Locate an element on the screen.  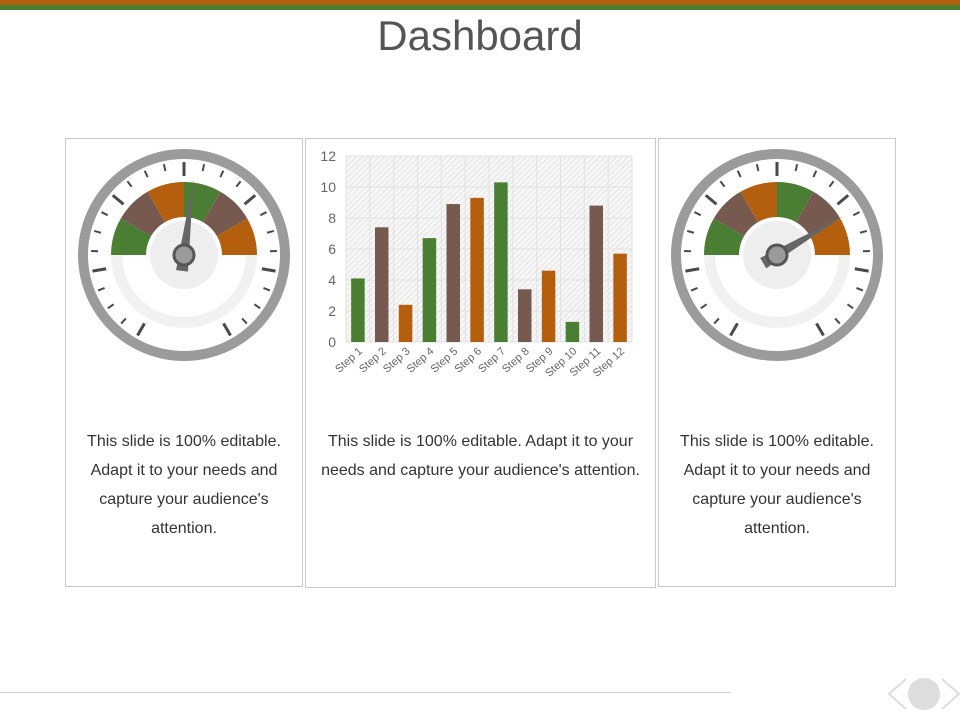
top-accent-green is located at coordinates (480, 7).